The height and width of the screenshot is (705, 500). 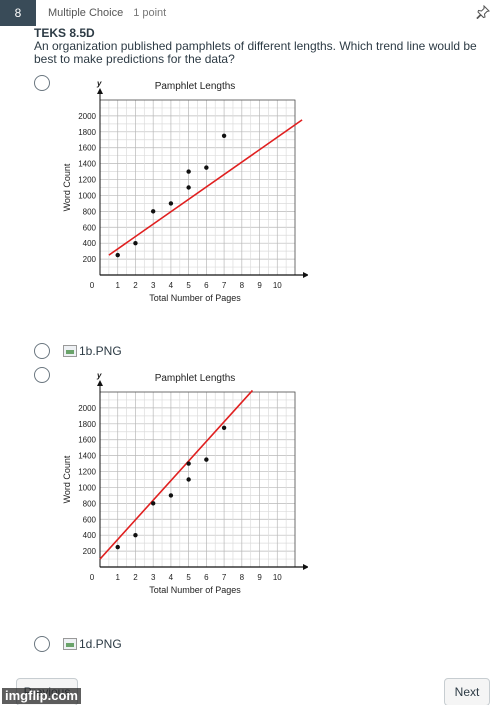 I want to click on choice-b-image: 1b.PNG, so click(x=92, y=351).